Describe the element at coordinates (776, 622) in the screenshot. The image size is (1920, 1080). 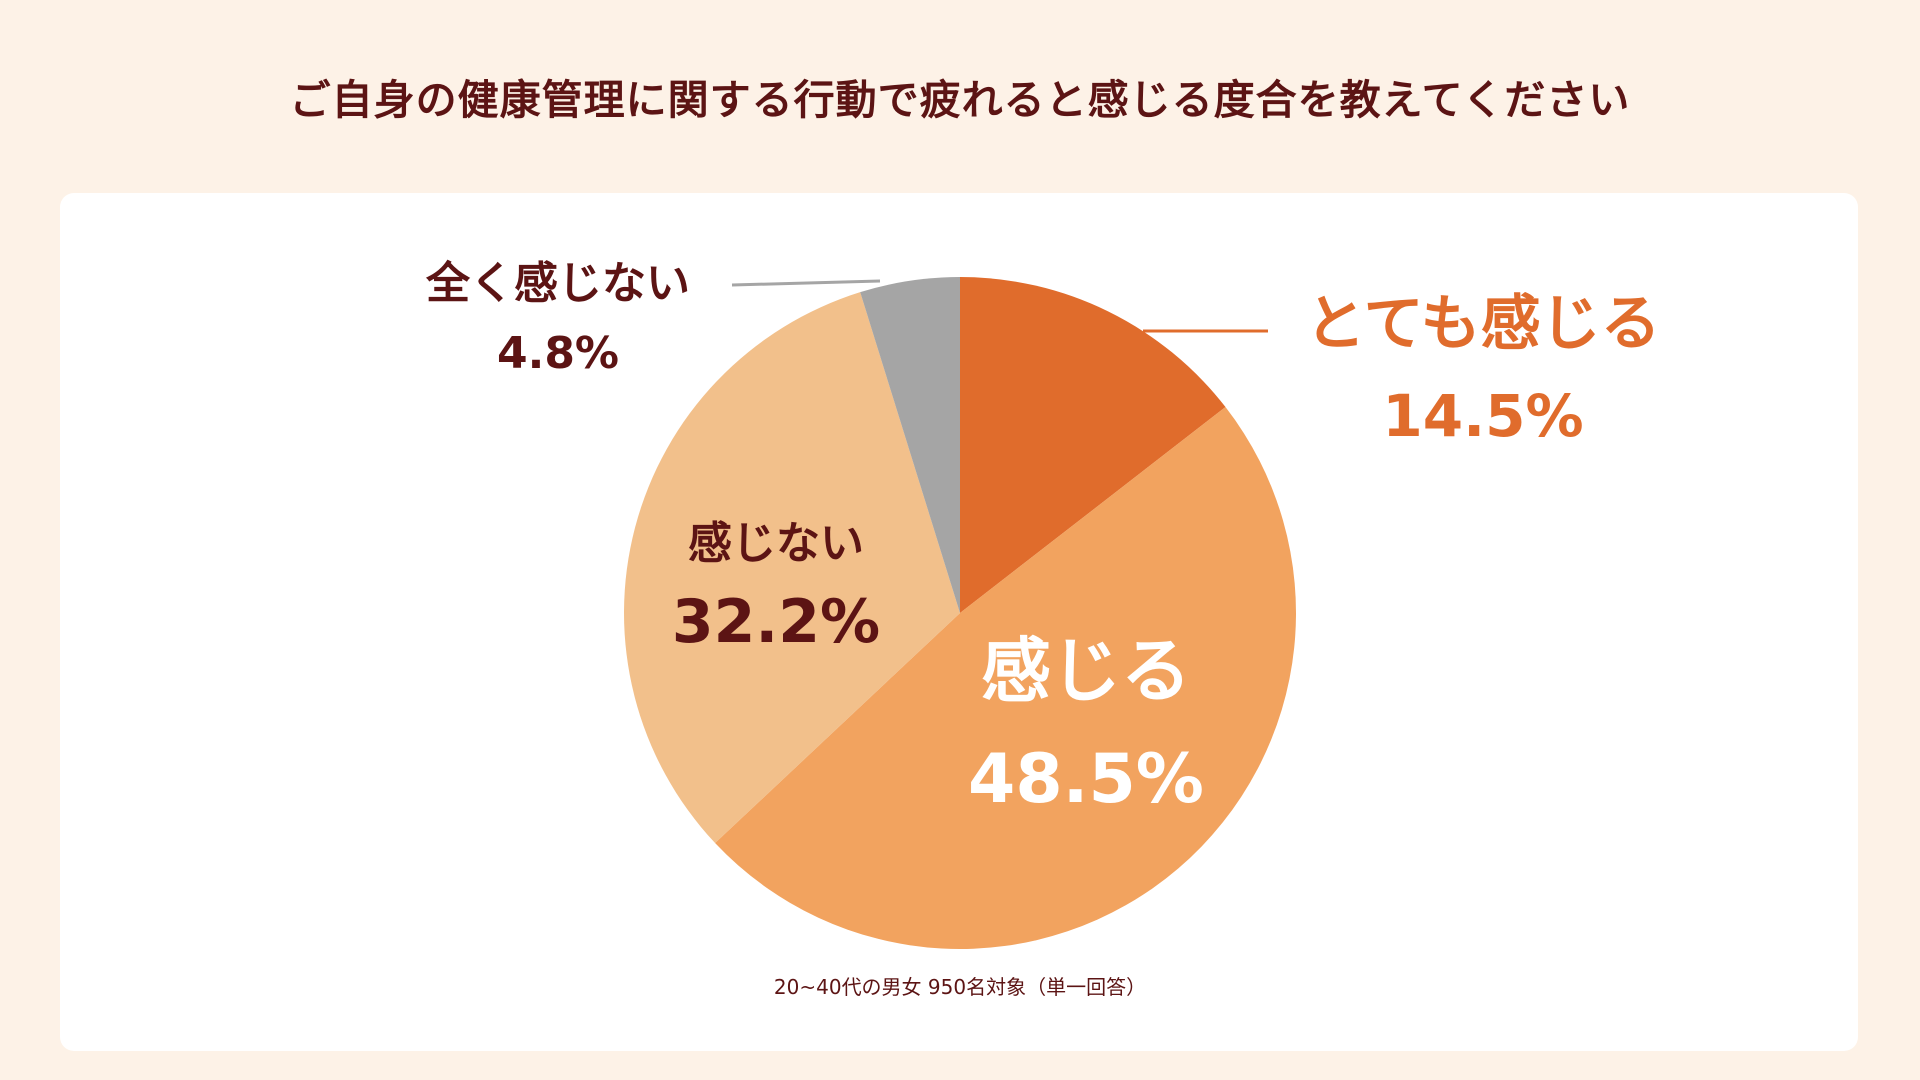
I see `slice-value-not: 32.2%` at that location.